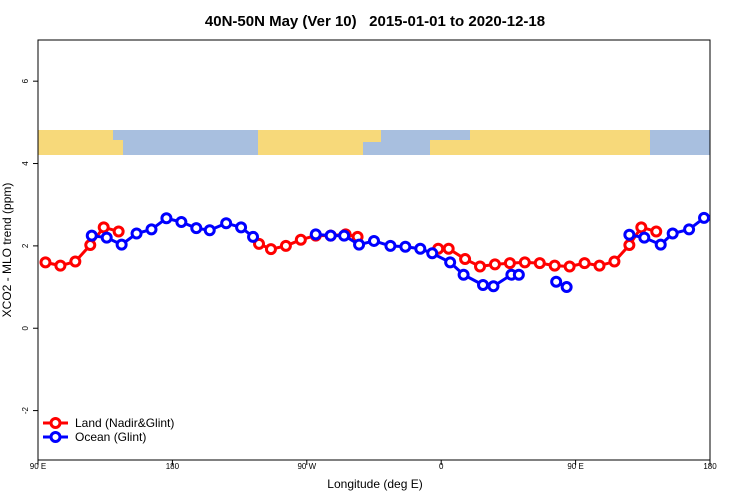  What do you see at coordinates (441, 466) in the screenshot?
I see `x-tick-label: 0` at bounding box center [441, 466].